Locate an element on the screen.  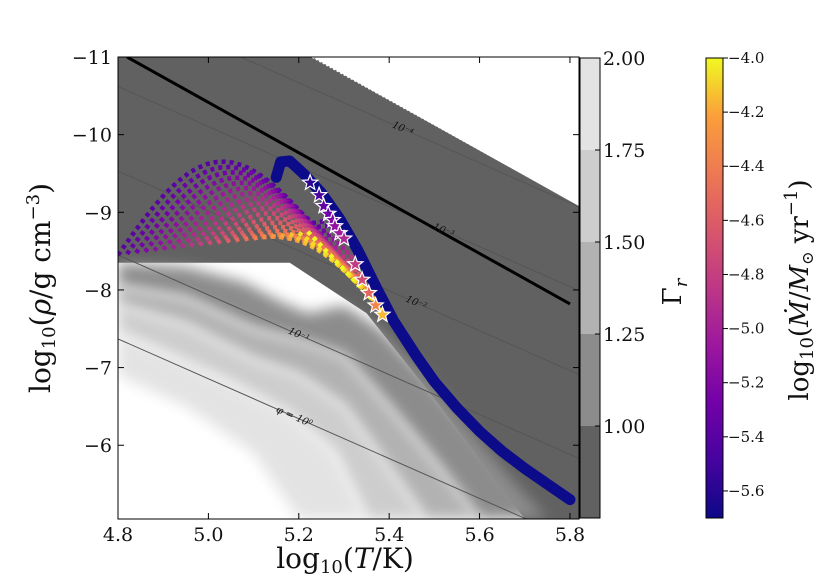
region-edge is located at coordinates (445, 131).